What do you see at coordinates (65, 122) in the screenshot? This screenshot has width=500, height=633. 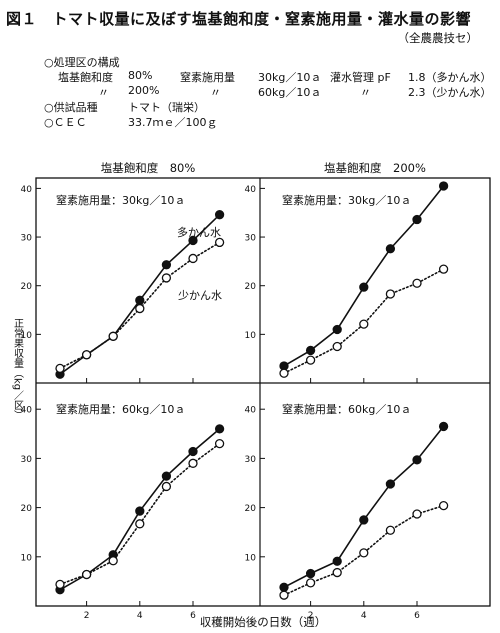 I see `cec-label: ○ＣＥＣ` at bounding box center [65, 122].